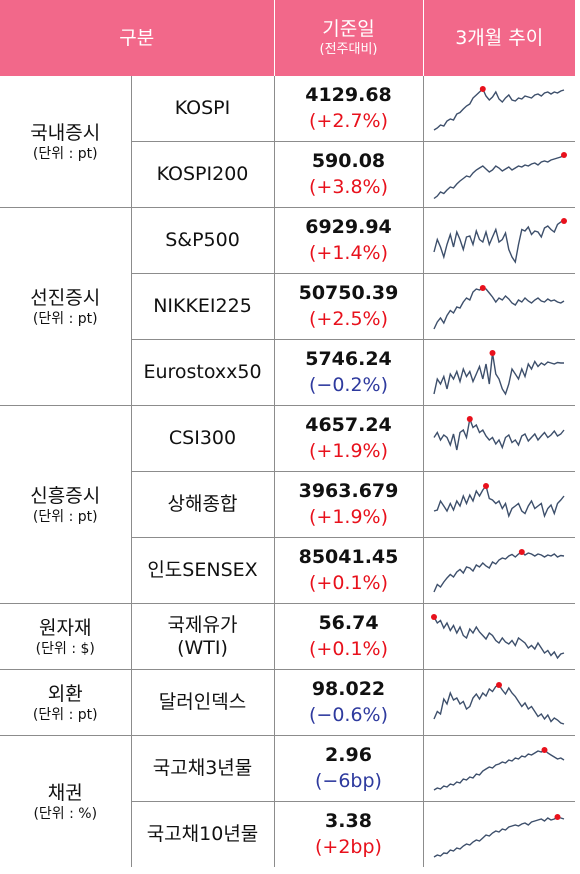  What do you see at coordinates (348, 372) in the screenshot?
I see `value-cell: 5746.24 (−0.2%)` at bounding box center [348, 372].